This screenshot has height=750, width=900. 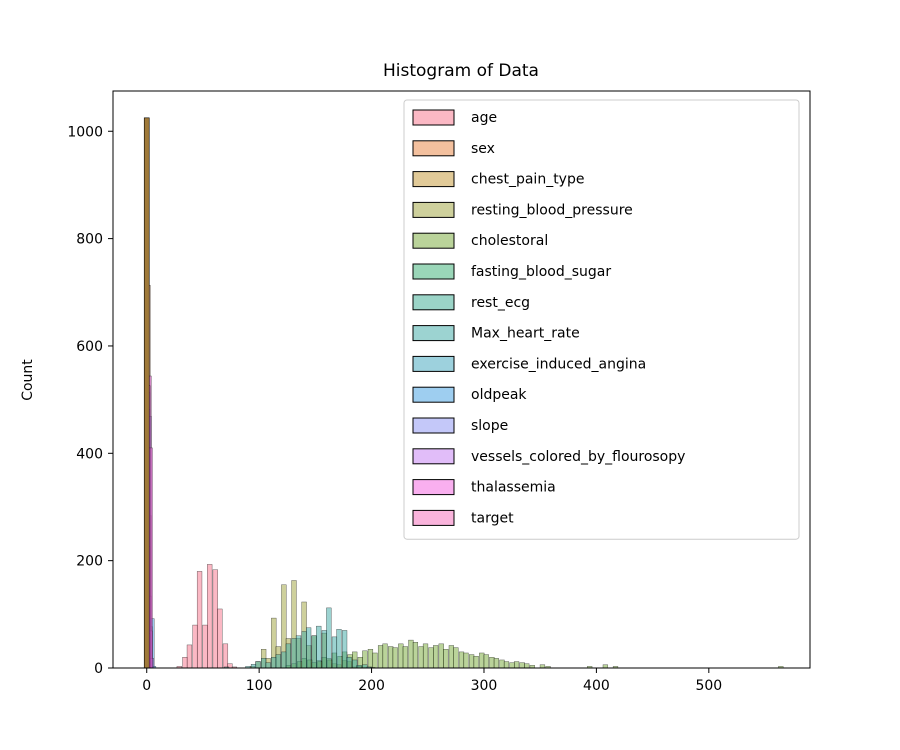 What do you see at coordinates (525, 334) in the screenshot?
I see `legend-label: Max_heart_rate` at bounding box center [525, 334].